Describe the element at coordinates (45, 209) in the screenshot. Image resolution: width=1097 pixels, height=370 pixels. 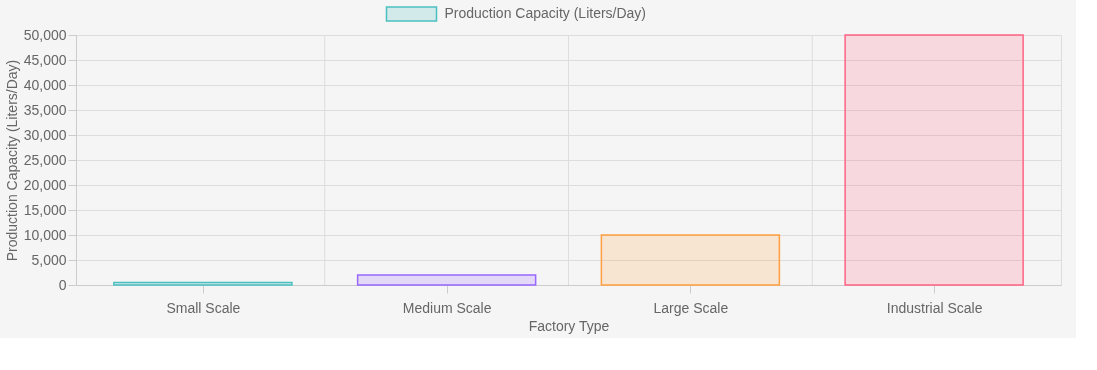
I see `y-tick-label: 15,000` at that location.